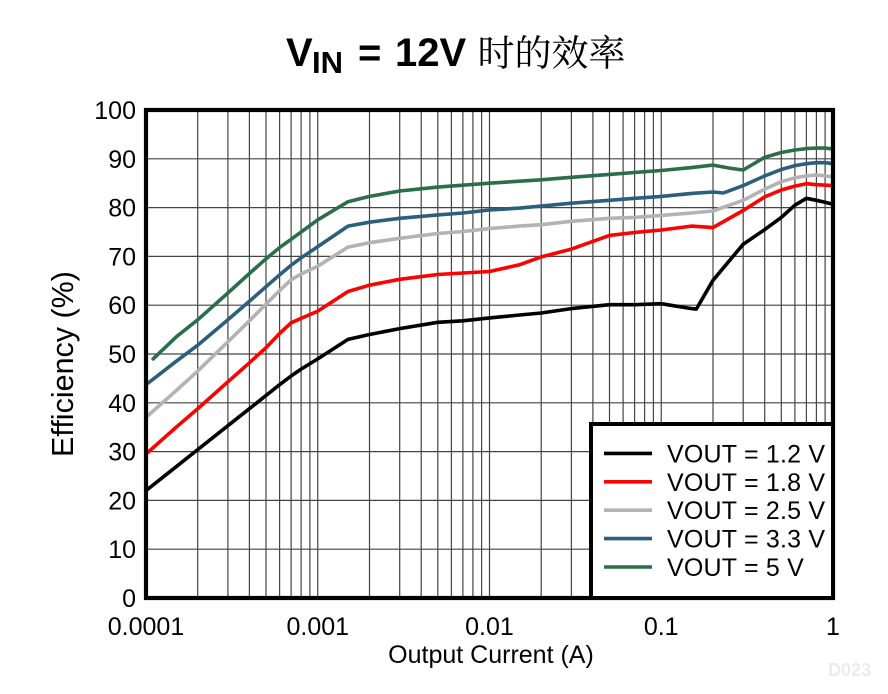  What do you see at coordinates (491, 655) in the screenshot?
I see `svg-text: Output Current (A)` at bounding box center [491, 655].